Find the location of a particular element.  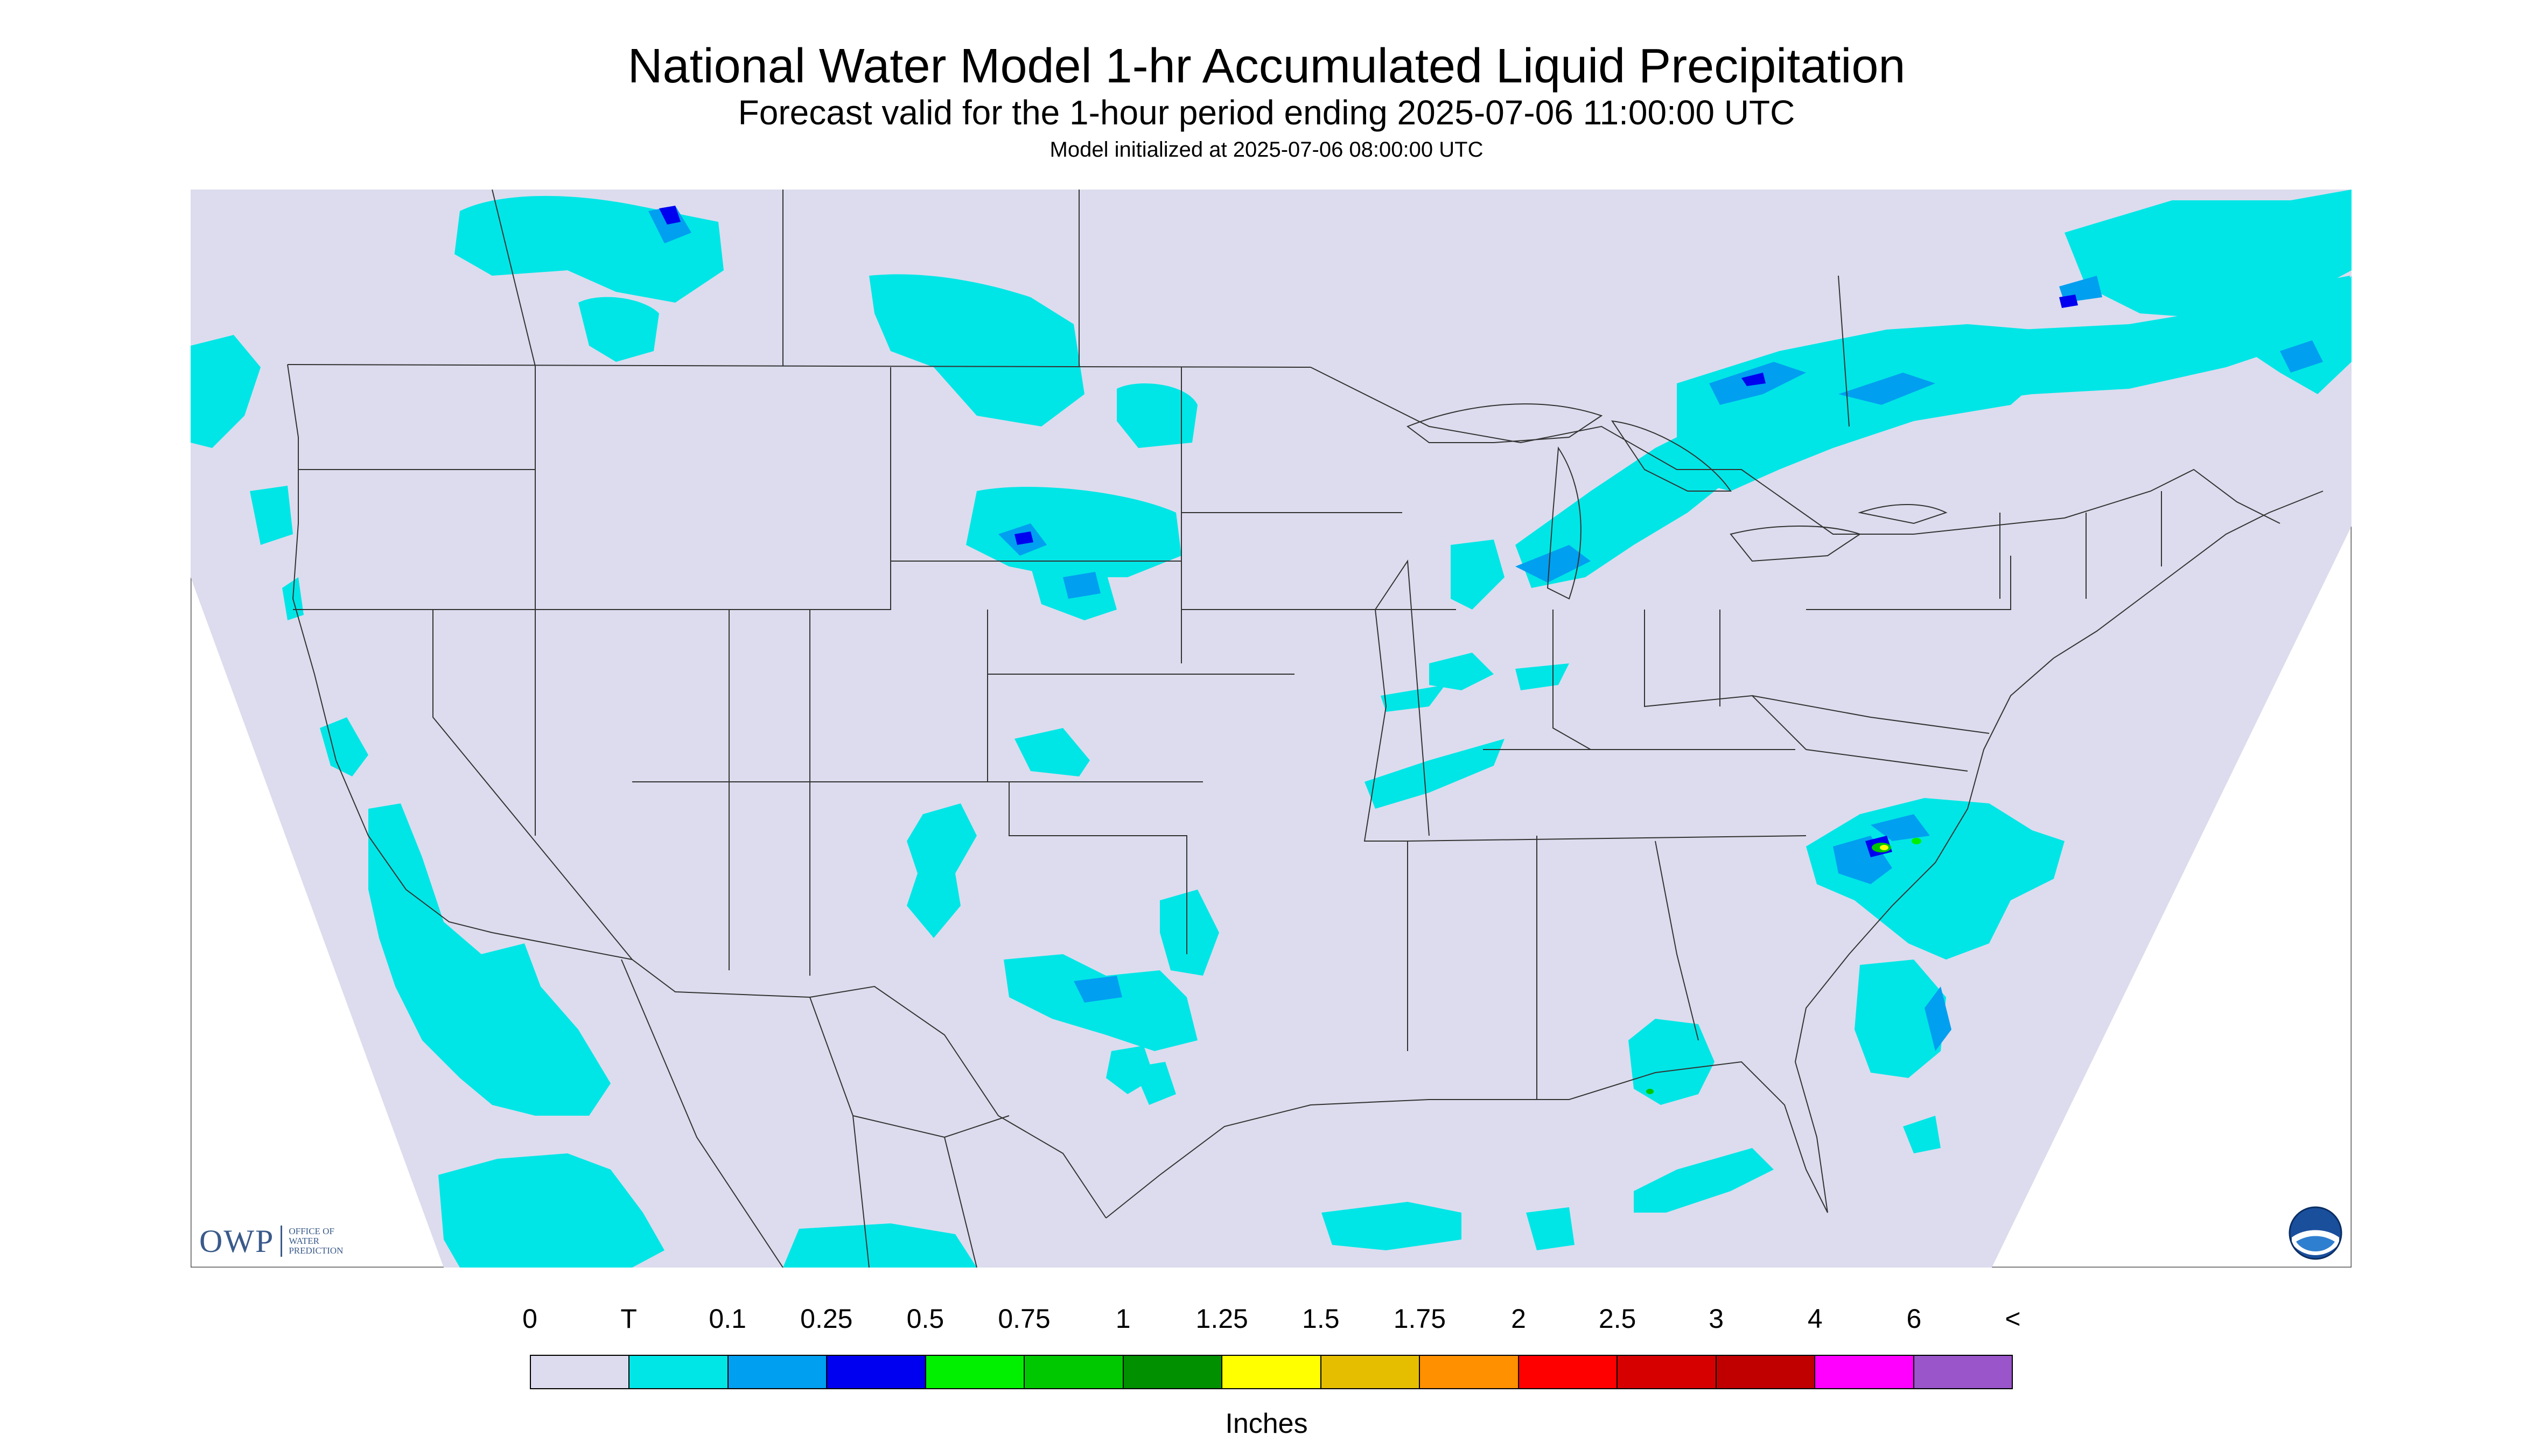

legend-labels: 0 T 0.1 0.25 0.5 0.75 1 1.25 1.5 1.75 2 2.5 3 4 6 < is located at coordinates (1266, 1322).